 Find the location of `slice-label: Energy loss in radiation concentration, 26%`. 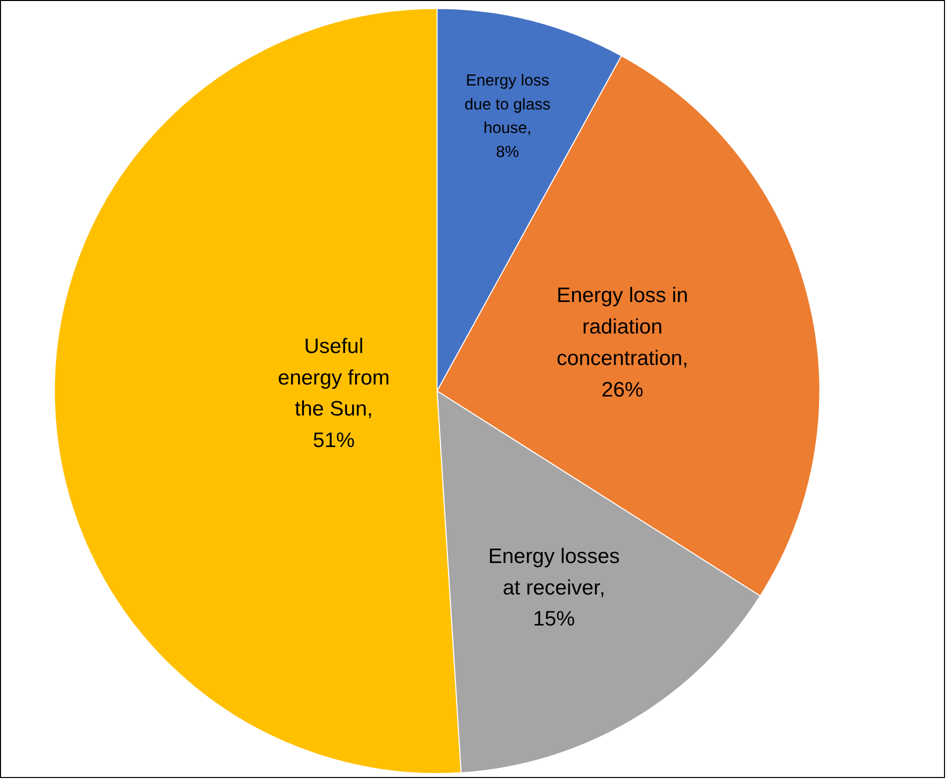

slice-label: Energy loss in radiation concentration, 26% is located at coordinates (622, 343).